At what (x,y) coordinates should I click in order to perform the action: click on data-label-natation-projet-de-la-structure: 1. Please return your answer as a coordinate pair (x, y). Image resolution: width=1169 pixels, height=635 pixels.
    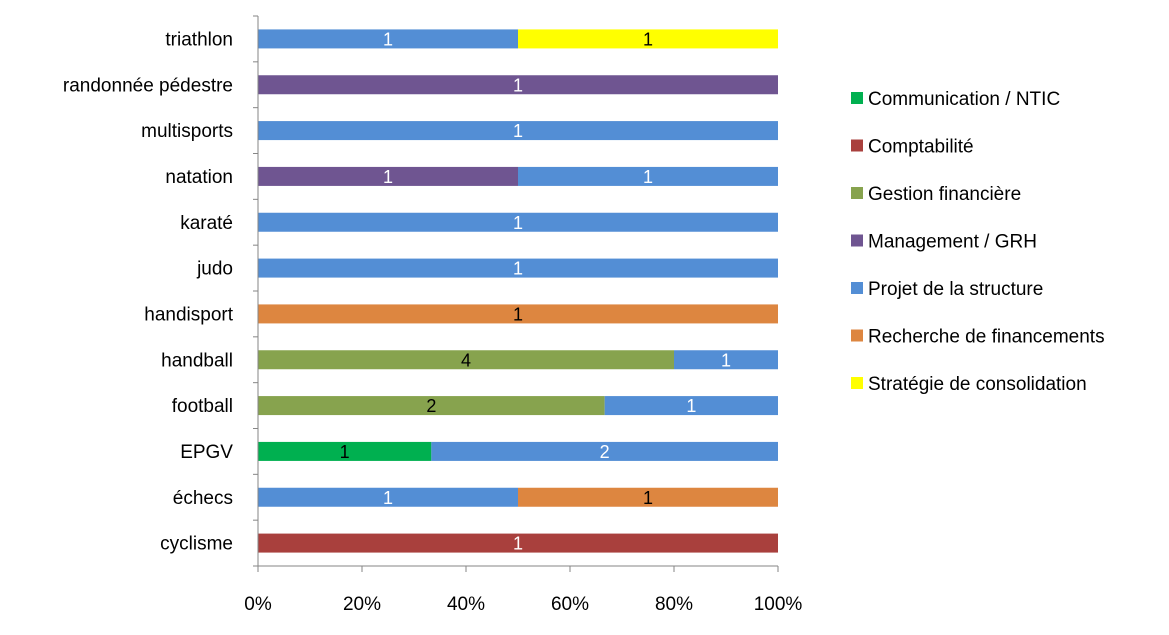
    Looking at the image, I should click on (648, 177).